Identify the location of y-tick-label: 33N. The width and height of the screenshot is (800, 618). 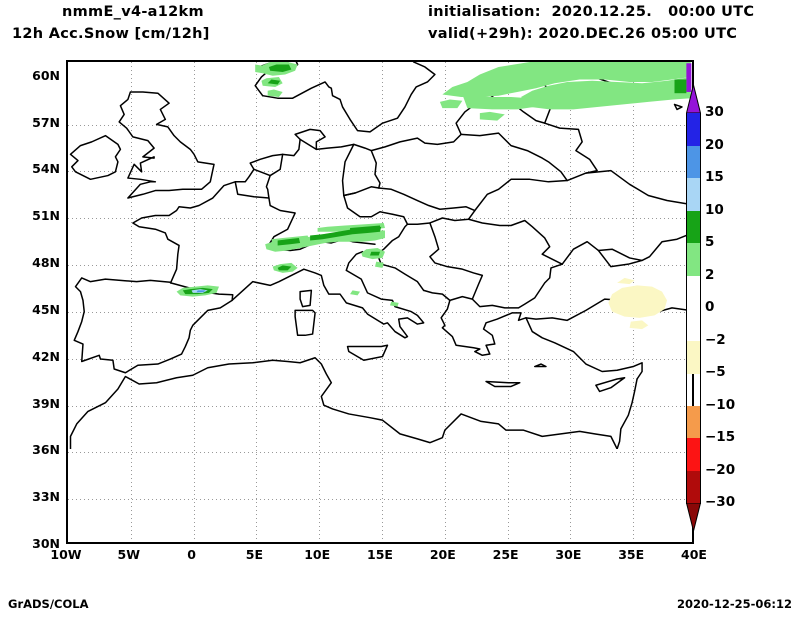
(46, 497).